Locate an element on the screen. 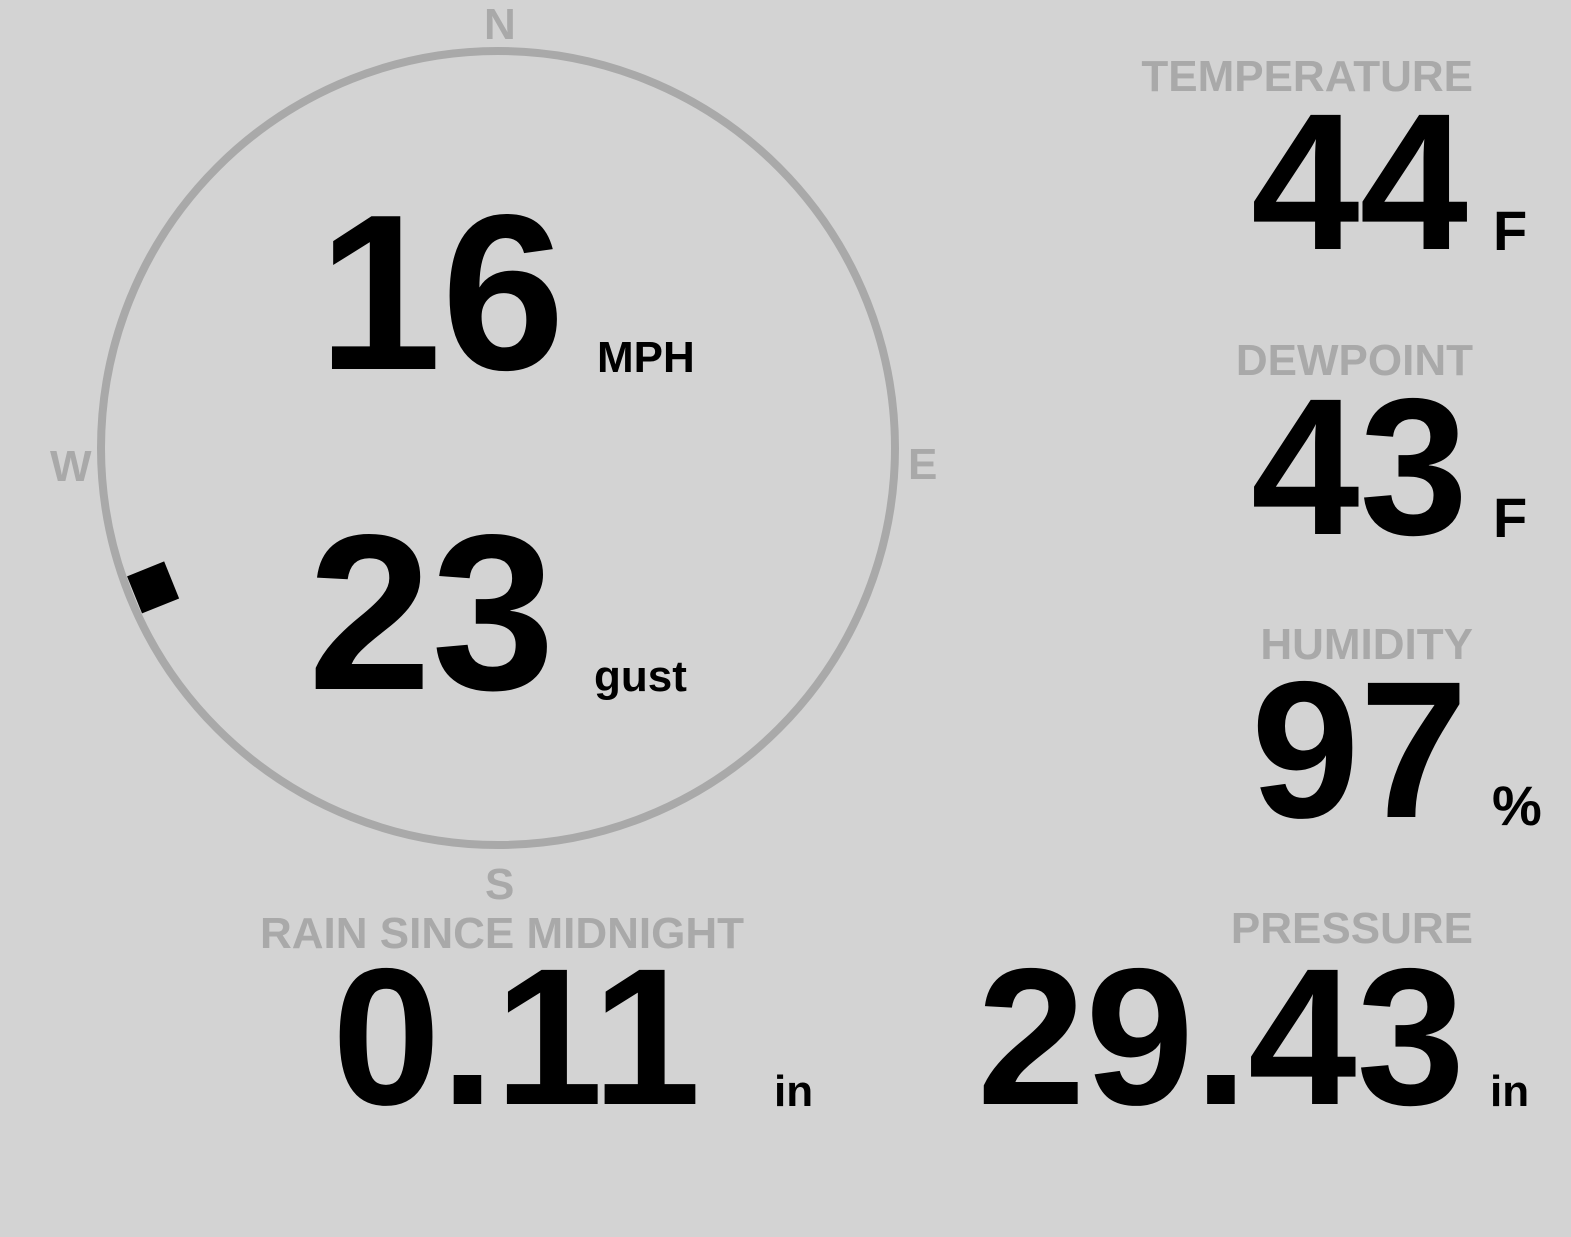 This screenshot has width=1571, height=1237. compass-south: S is located at coordinates (500, 884).